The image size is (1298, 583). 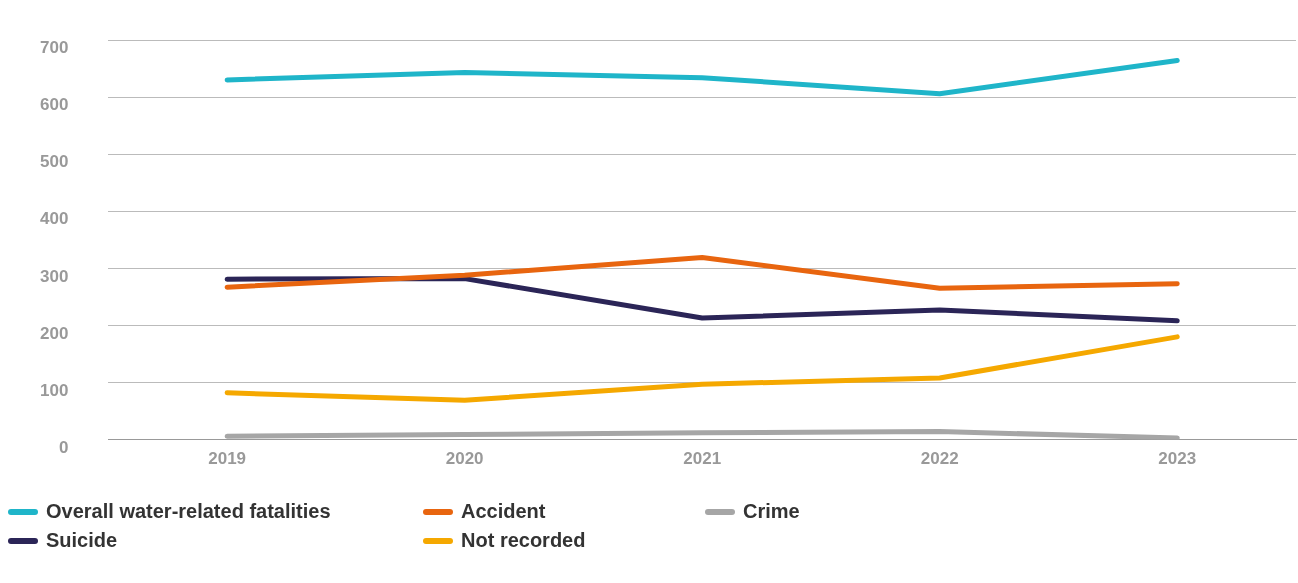 I want to click on y-tick-label: 400, so click(x=54, y=219).